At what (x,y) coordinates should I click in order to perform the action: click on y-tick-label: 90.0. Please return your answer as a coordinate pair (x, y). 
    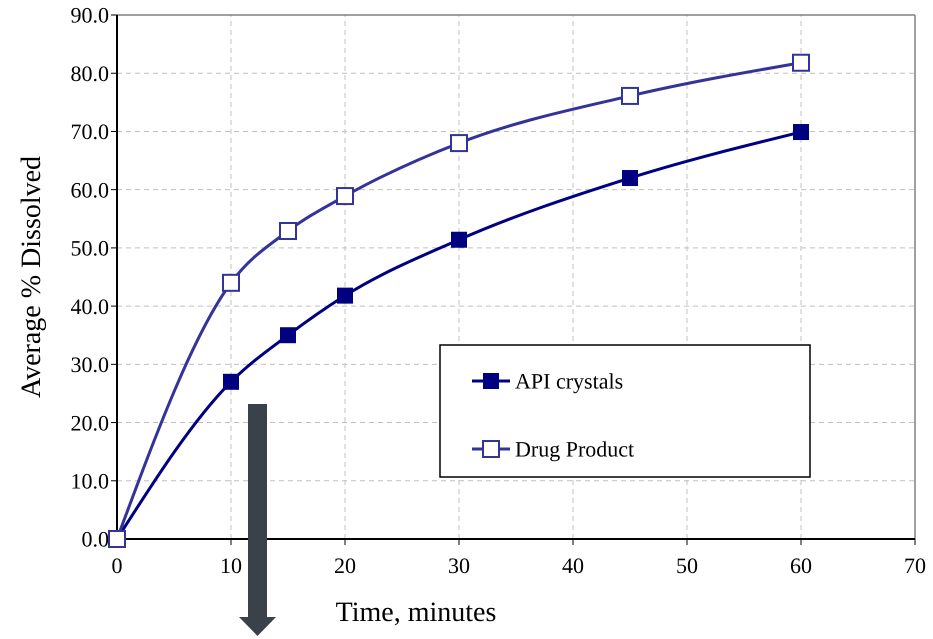
    Looking at the image, I should click on (89, 15).